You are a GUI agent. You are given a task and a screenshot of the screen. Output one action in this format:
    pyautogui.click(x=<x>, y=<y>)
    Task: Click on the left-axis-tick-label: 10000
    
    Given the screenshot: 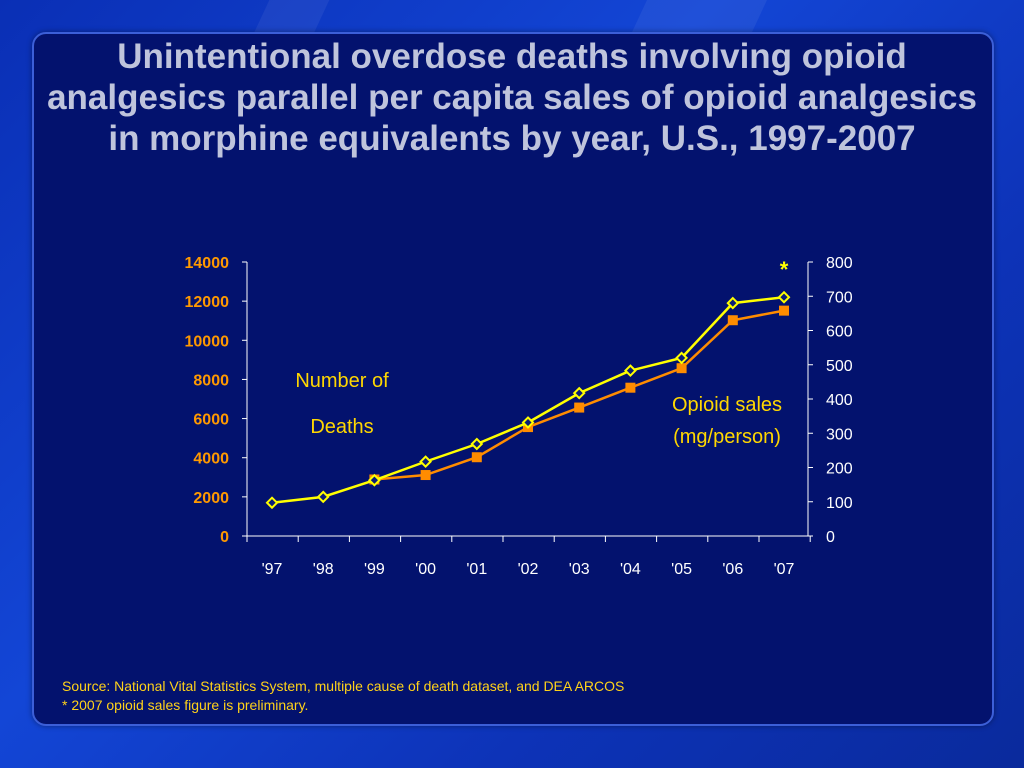 What is the action you would take?
    pyautogui.click(x=207, y=341)
    